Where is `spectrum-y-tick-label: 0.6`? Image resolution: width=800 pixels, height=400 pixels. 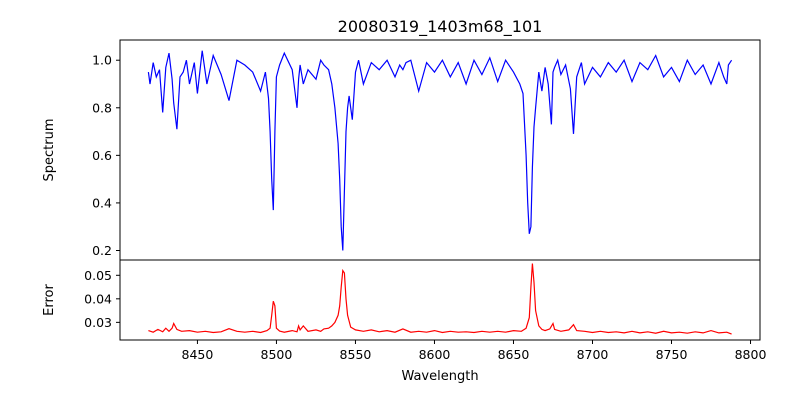 spectrum-y-tick-label: 0.6 is located at coordinates (102, 155).